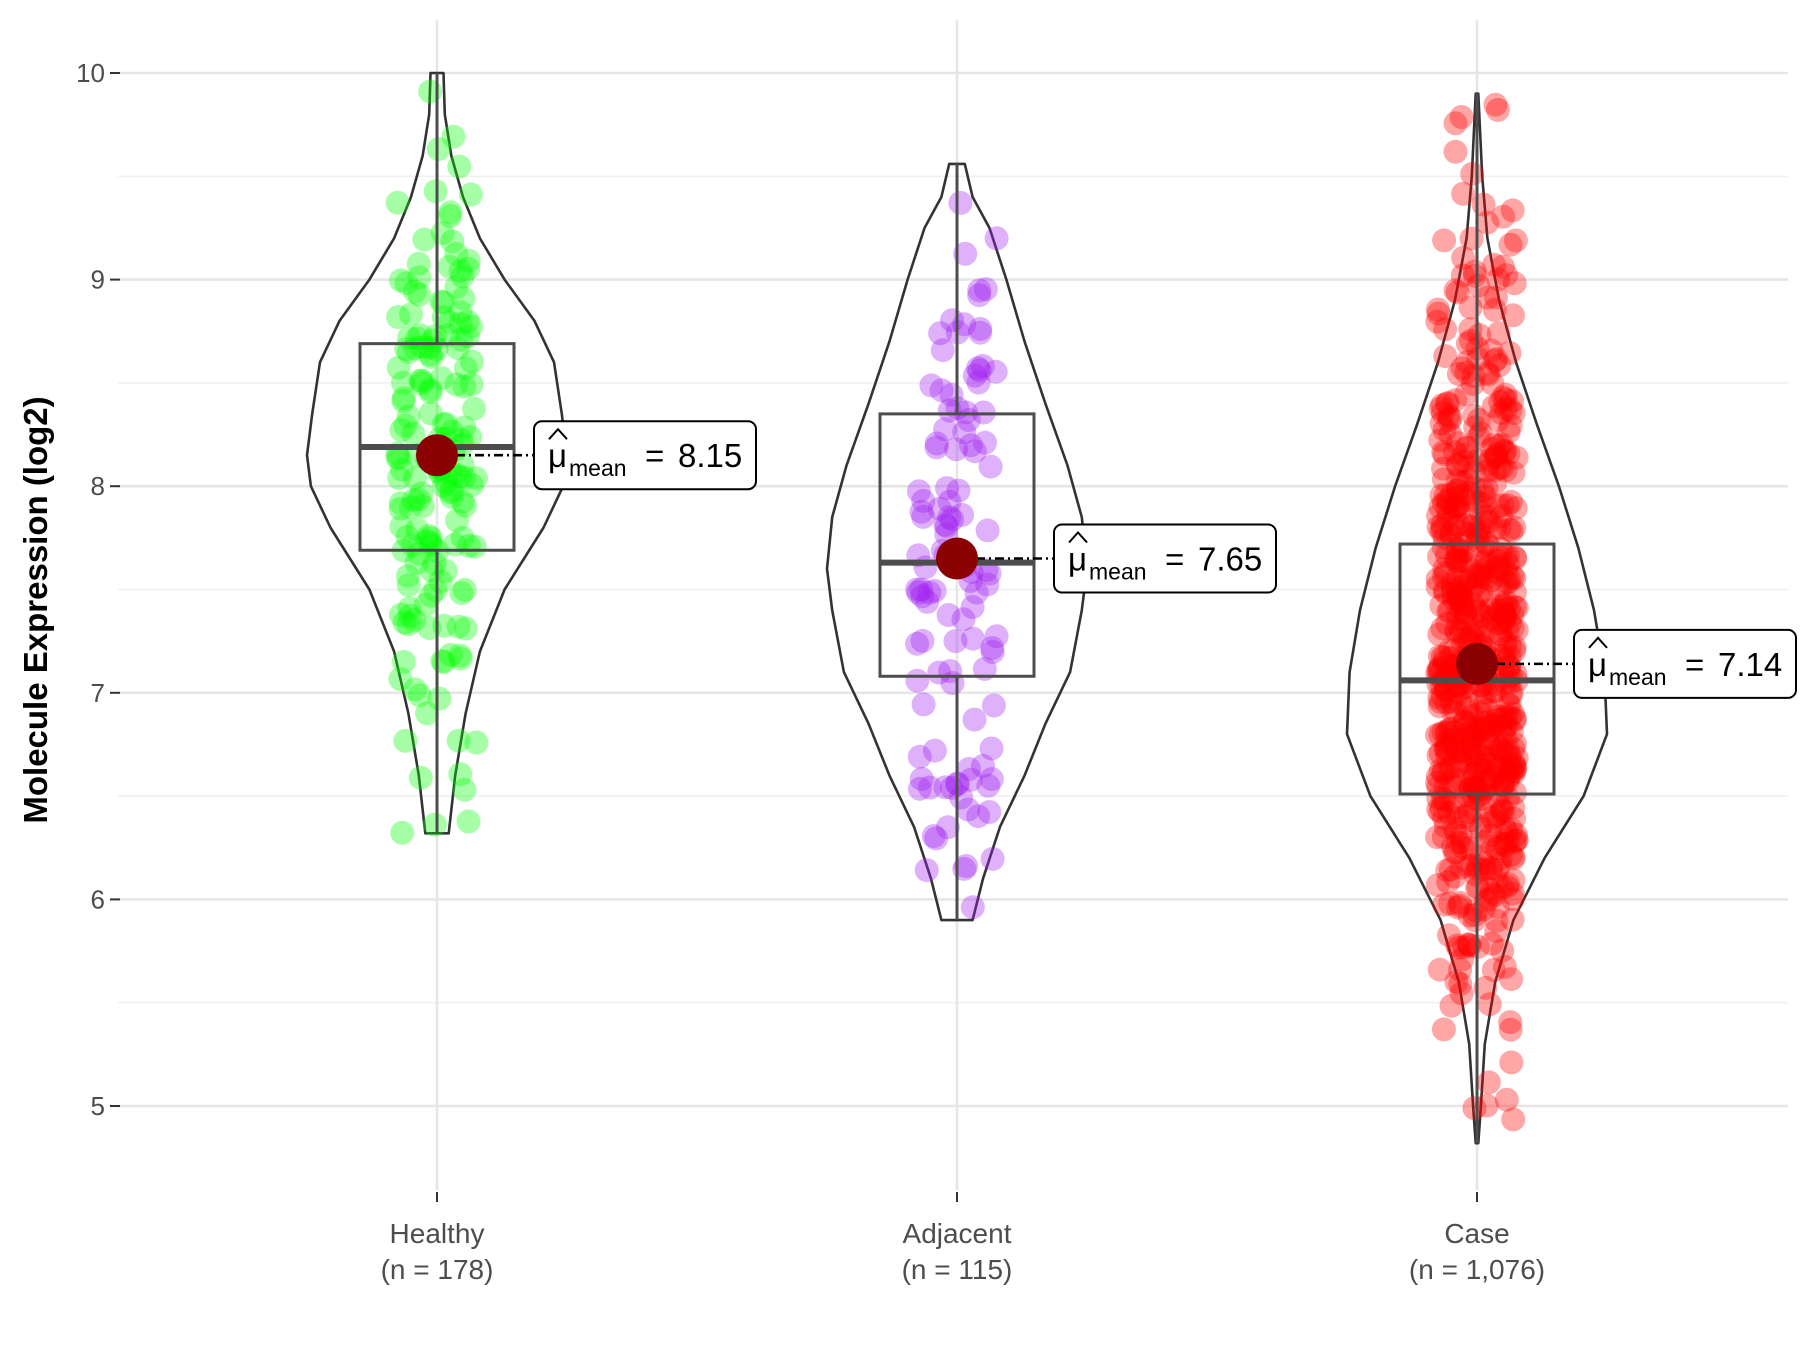  Describe the element at coordinates (957, 558) in the screenshot. I see `mean-dot-adjacent` at that location.